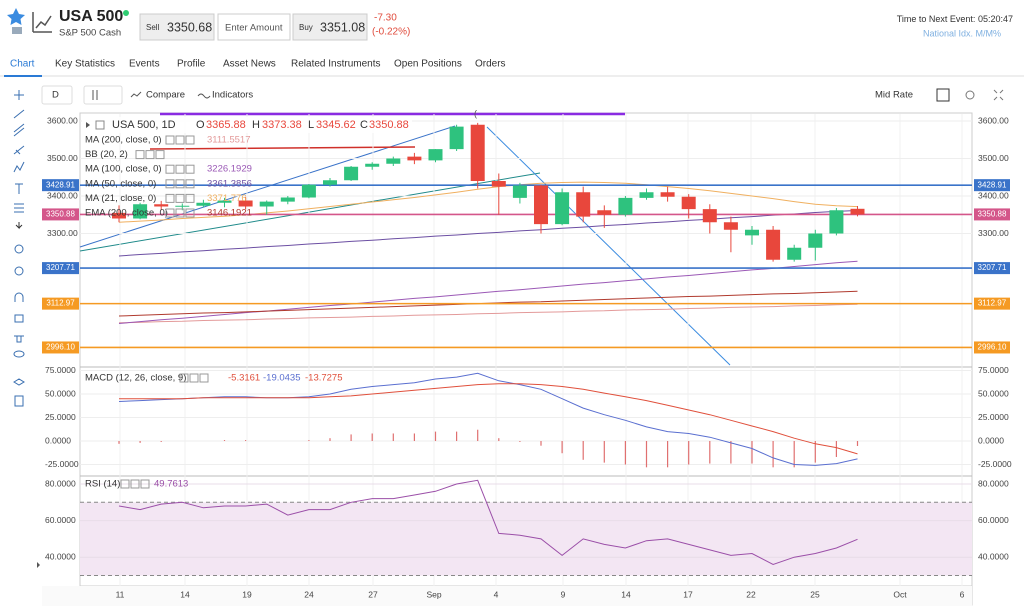 The width and height of the screenshot is (1024, 606). What do you see at coordinates (232, 95) in the screenshot?
I see `indicators-button: Indicators` at bounding box center [232, 95].